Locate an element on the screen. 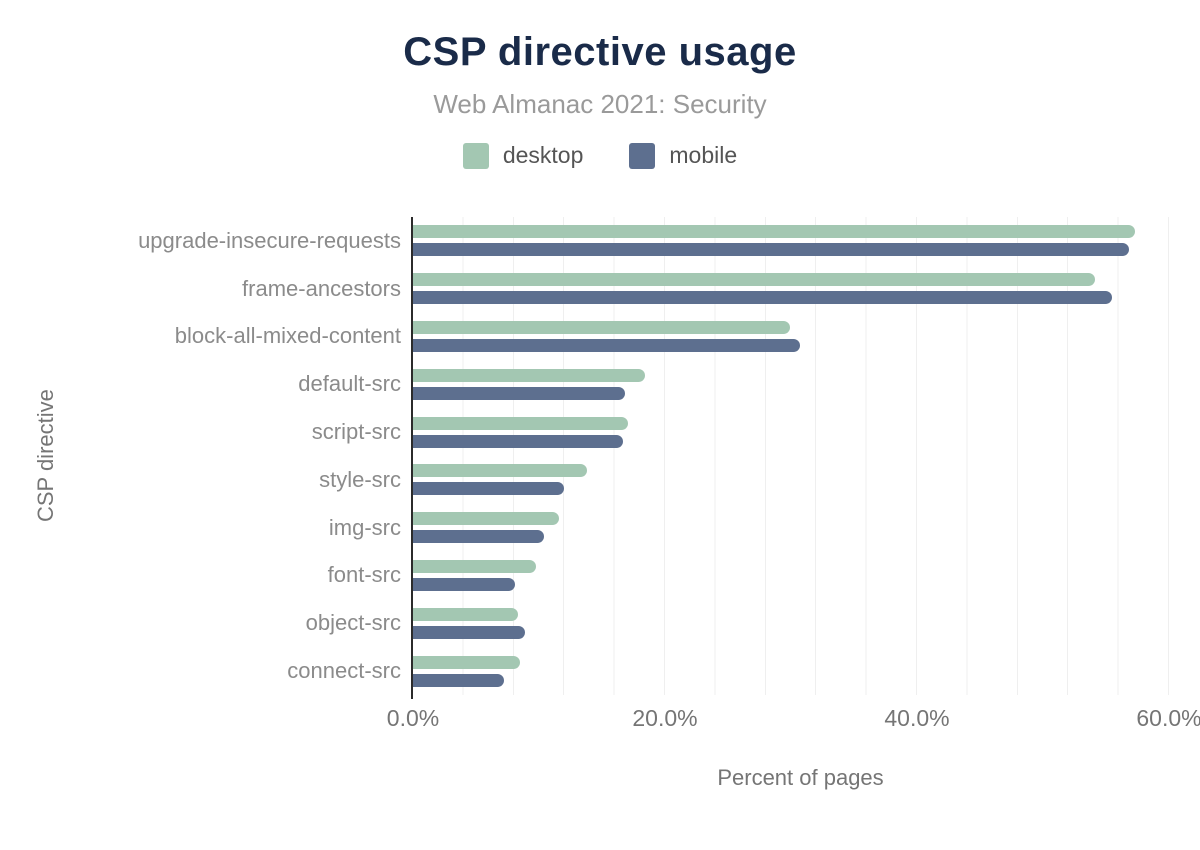 The height and width of the screenshot is (850, 1200). bar-mobile-font-src is located at coordinates (464, 584).